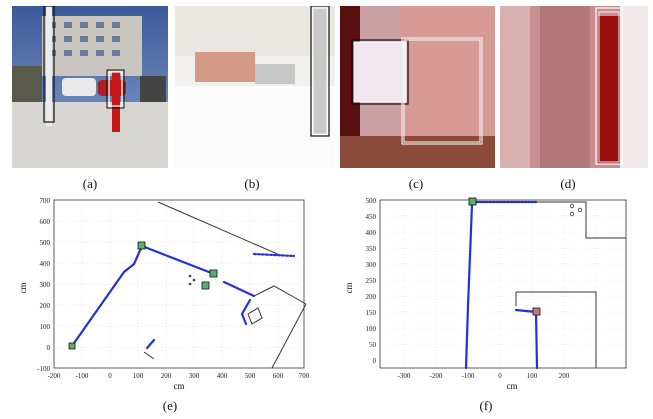 The width and height of the screenshot is (653, 419). I want to click on tick-f-y7: 150, so click(371, 313).